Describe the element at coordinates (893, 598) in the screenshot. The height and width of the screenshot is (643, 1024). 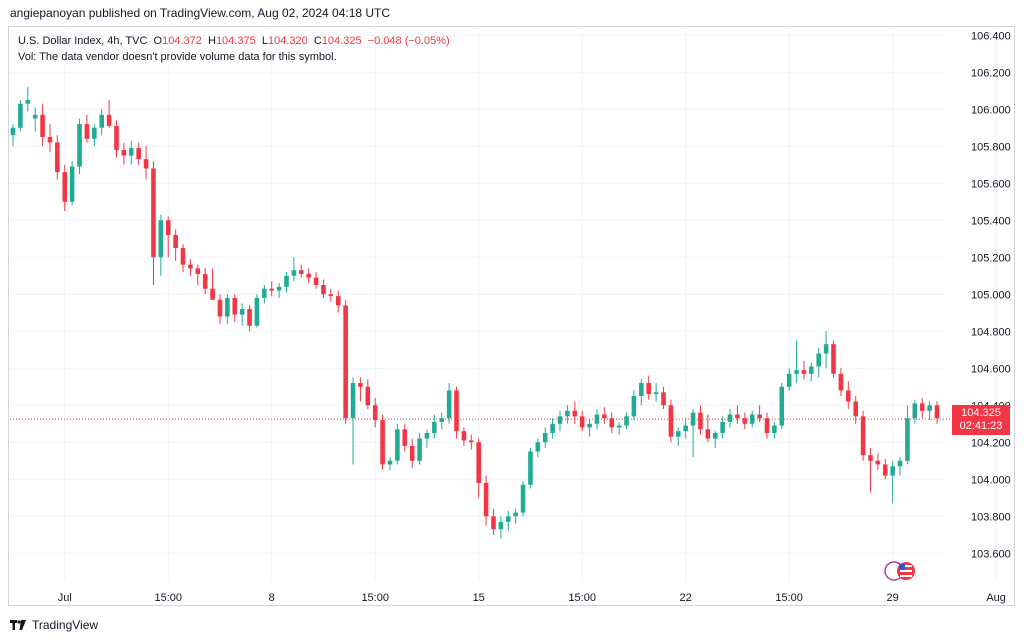
I see `x-tick-label: 29` at that location.